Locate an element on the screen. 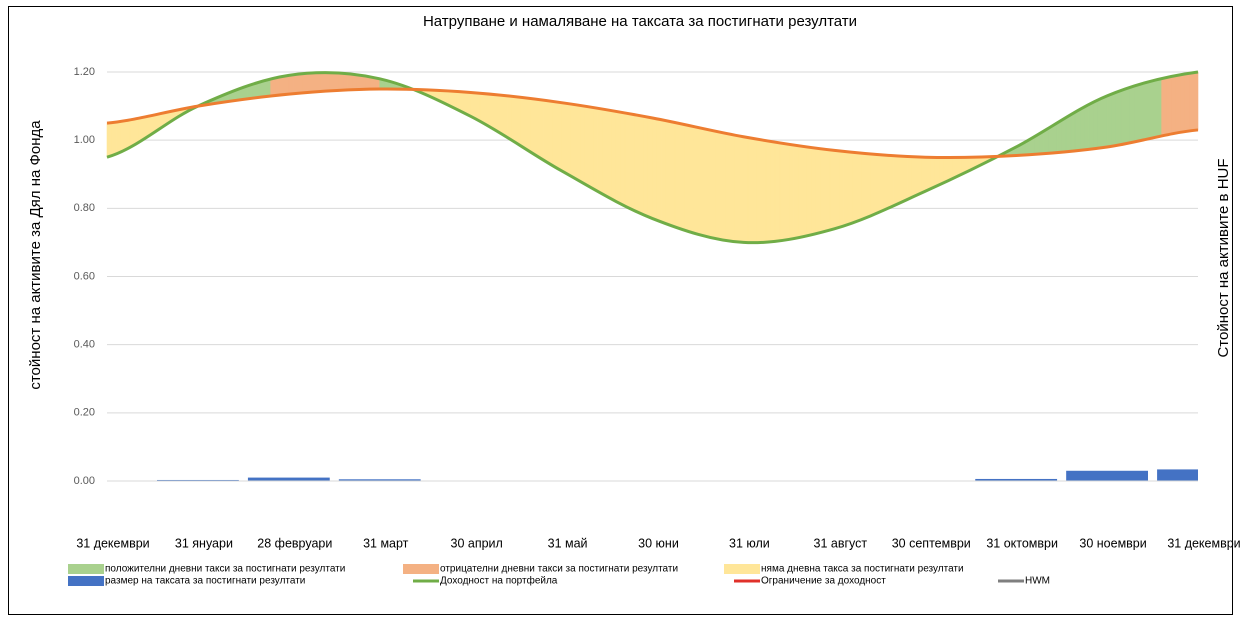 This screenshot has height=626, width=1241. y-tick-label: 0.00 is located at coordinates (84, 481).